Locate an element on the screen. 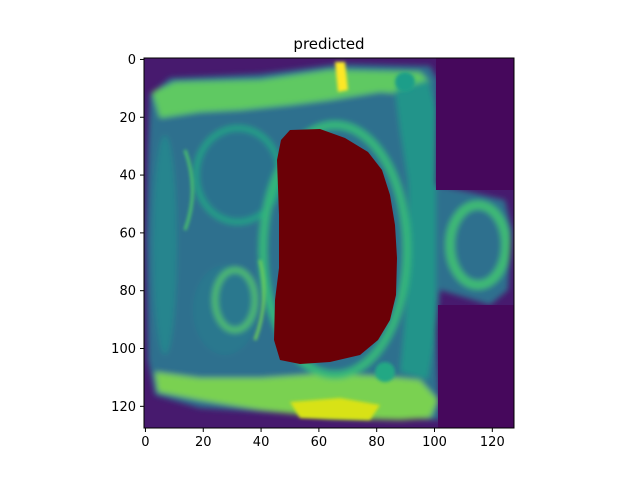 The height and width of the screenshot is (480, 640). lower-left-loop is located at coordinates (235, 300).